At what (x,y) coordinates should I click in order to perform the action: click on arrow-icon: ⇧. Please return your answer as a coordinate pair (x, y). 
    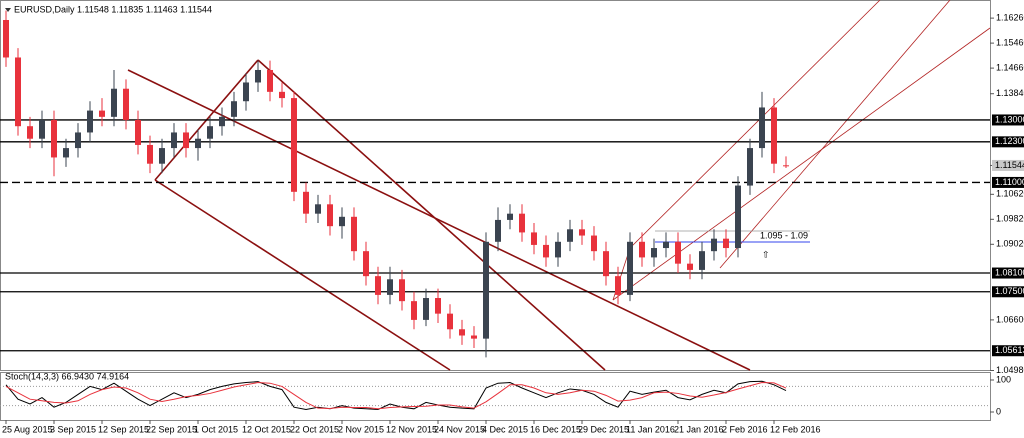
    Looking at the image, I should click on (766, 254).